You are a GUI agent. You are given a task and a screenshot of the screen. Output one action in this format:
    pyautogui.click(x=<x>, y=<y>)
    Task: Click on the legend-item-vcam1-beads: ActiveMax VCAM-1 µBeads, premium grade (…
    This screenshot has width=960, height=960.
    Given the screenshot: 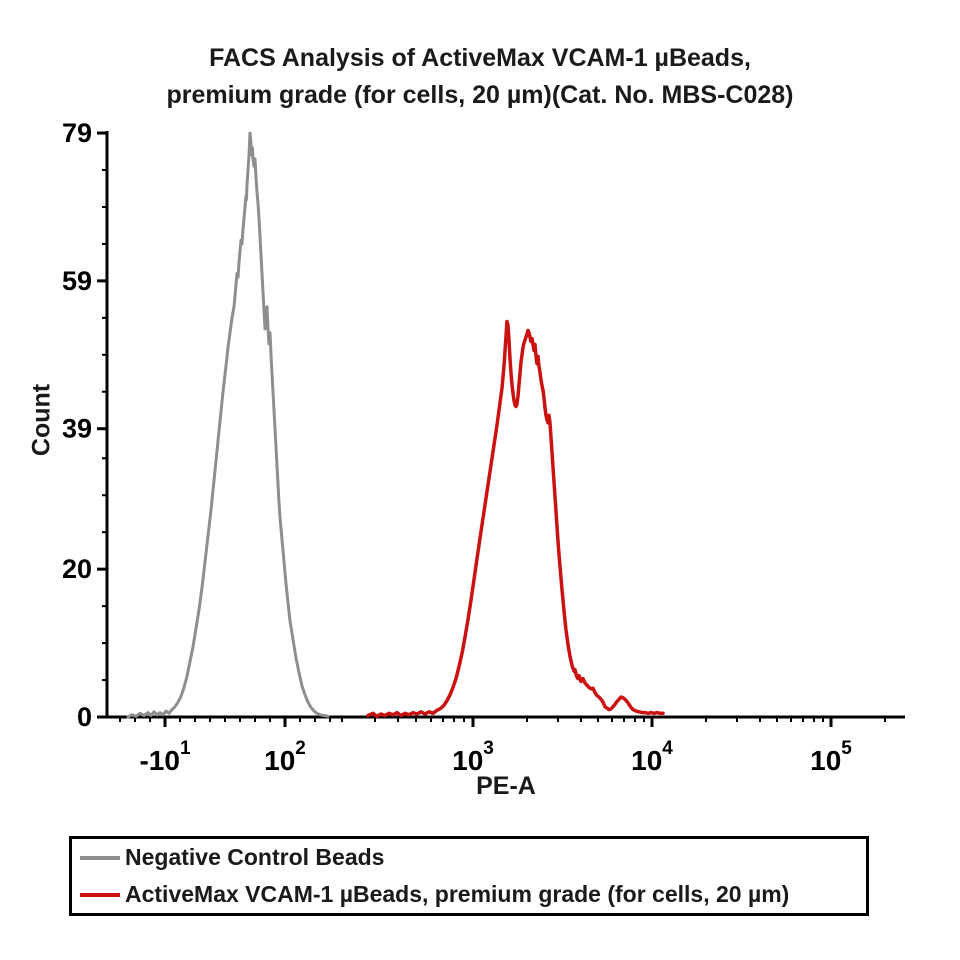 What is the action you would take?
    pyautogui.click(x=473, y=894)
    